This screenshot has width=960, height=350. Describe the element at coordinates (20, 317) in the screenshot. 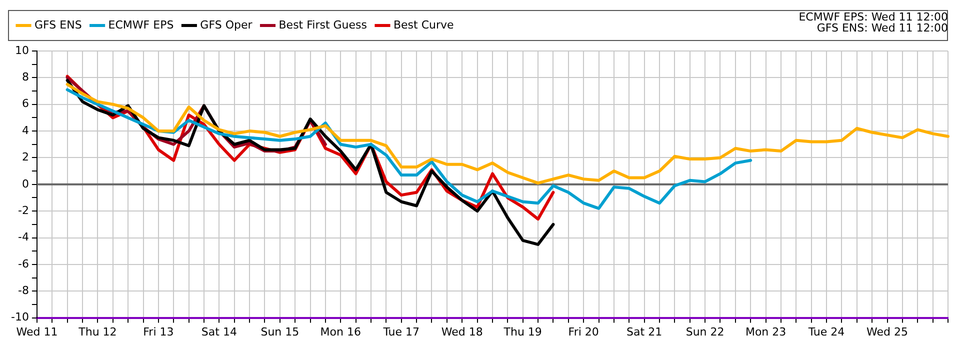

I see `y-tick-label: -10` at that location.